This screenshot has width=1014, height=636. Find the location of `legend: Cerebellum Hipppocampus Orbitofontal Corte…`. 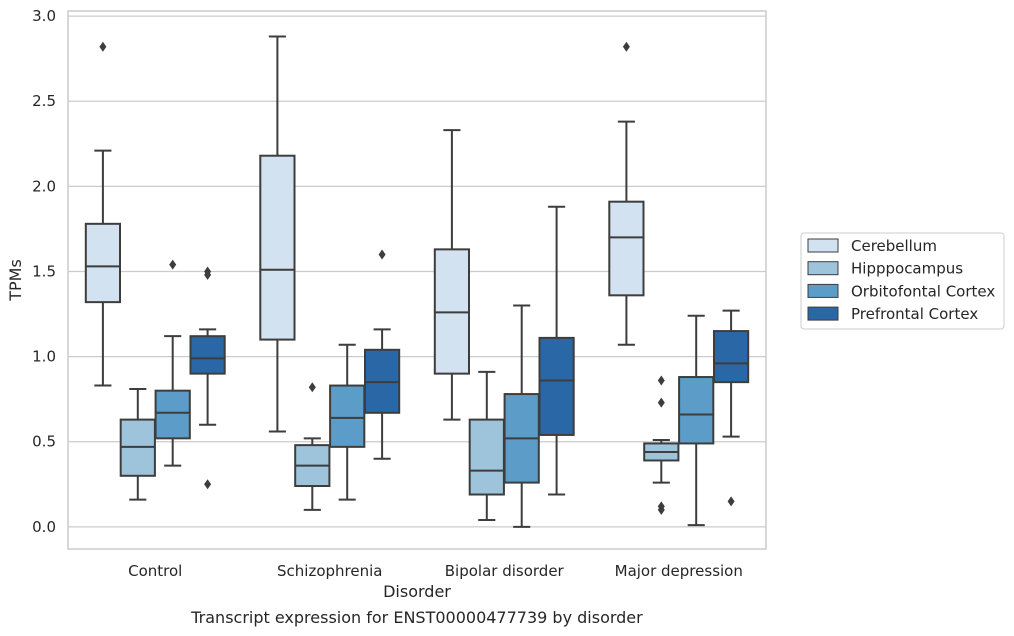

legend: Cerebellum Hipppocampus Orbitofontal Corte… is located at coordinates (902, 281).